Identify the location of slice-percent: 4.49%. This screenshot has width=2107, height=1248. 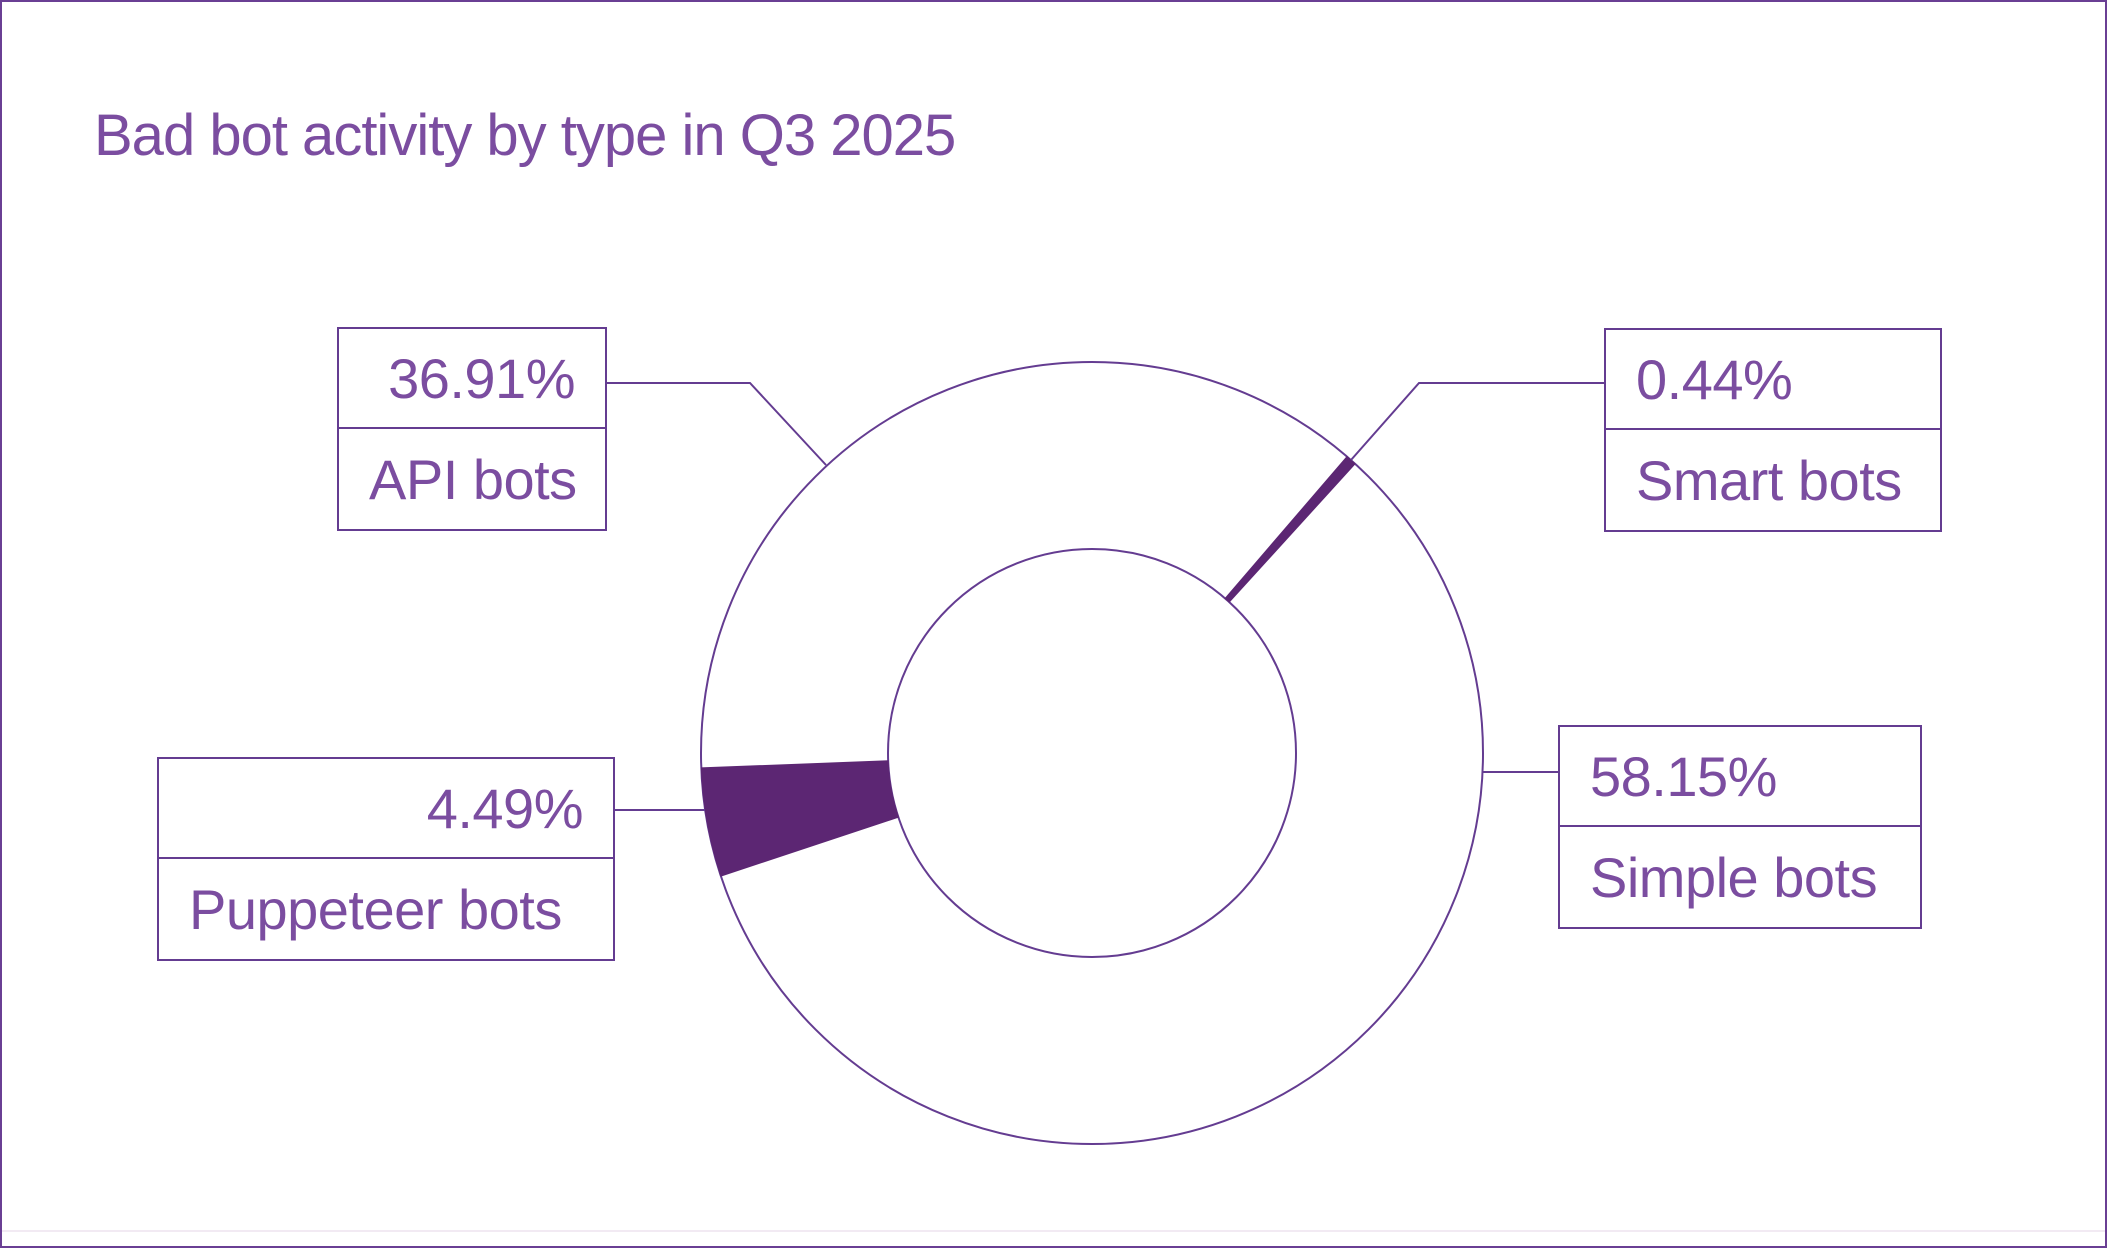
(386, 809).